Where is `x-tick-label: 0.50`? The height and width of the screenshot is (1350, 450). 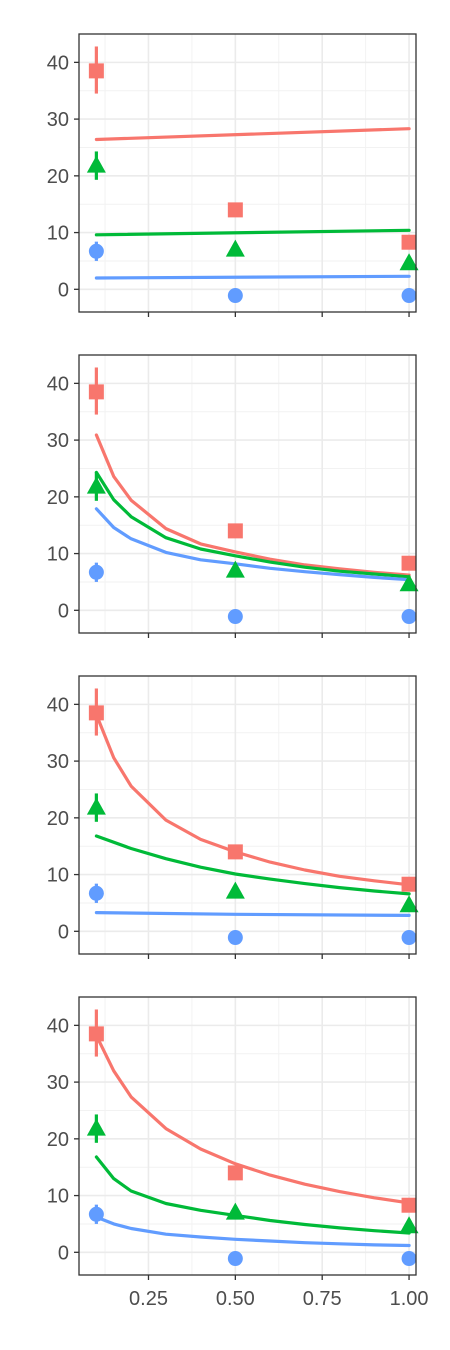
x-tick-label: 0.50 is located at coordinates (235, 1299).